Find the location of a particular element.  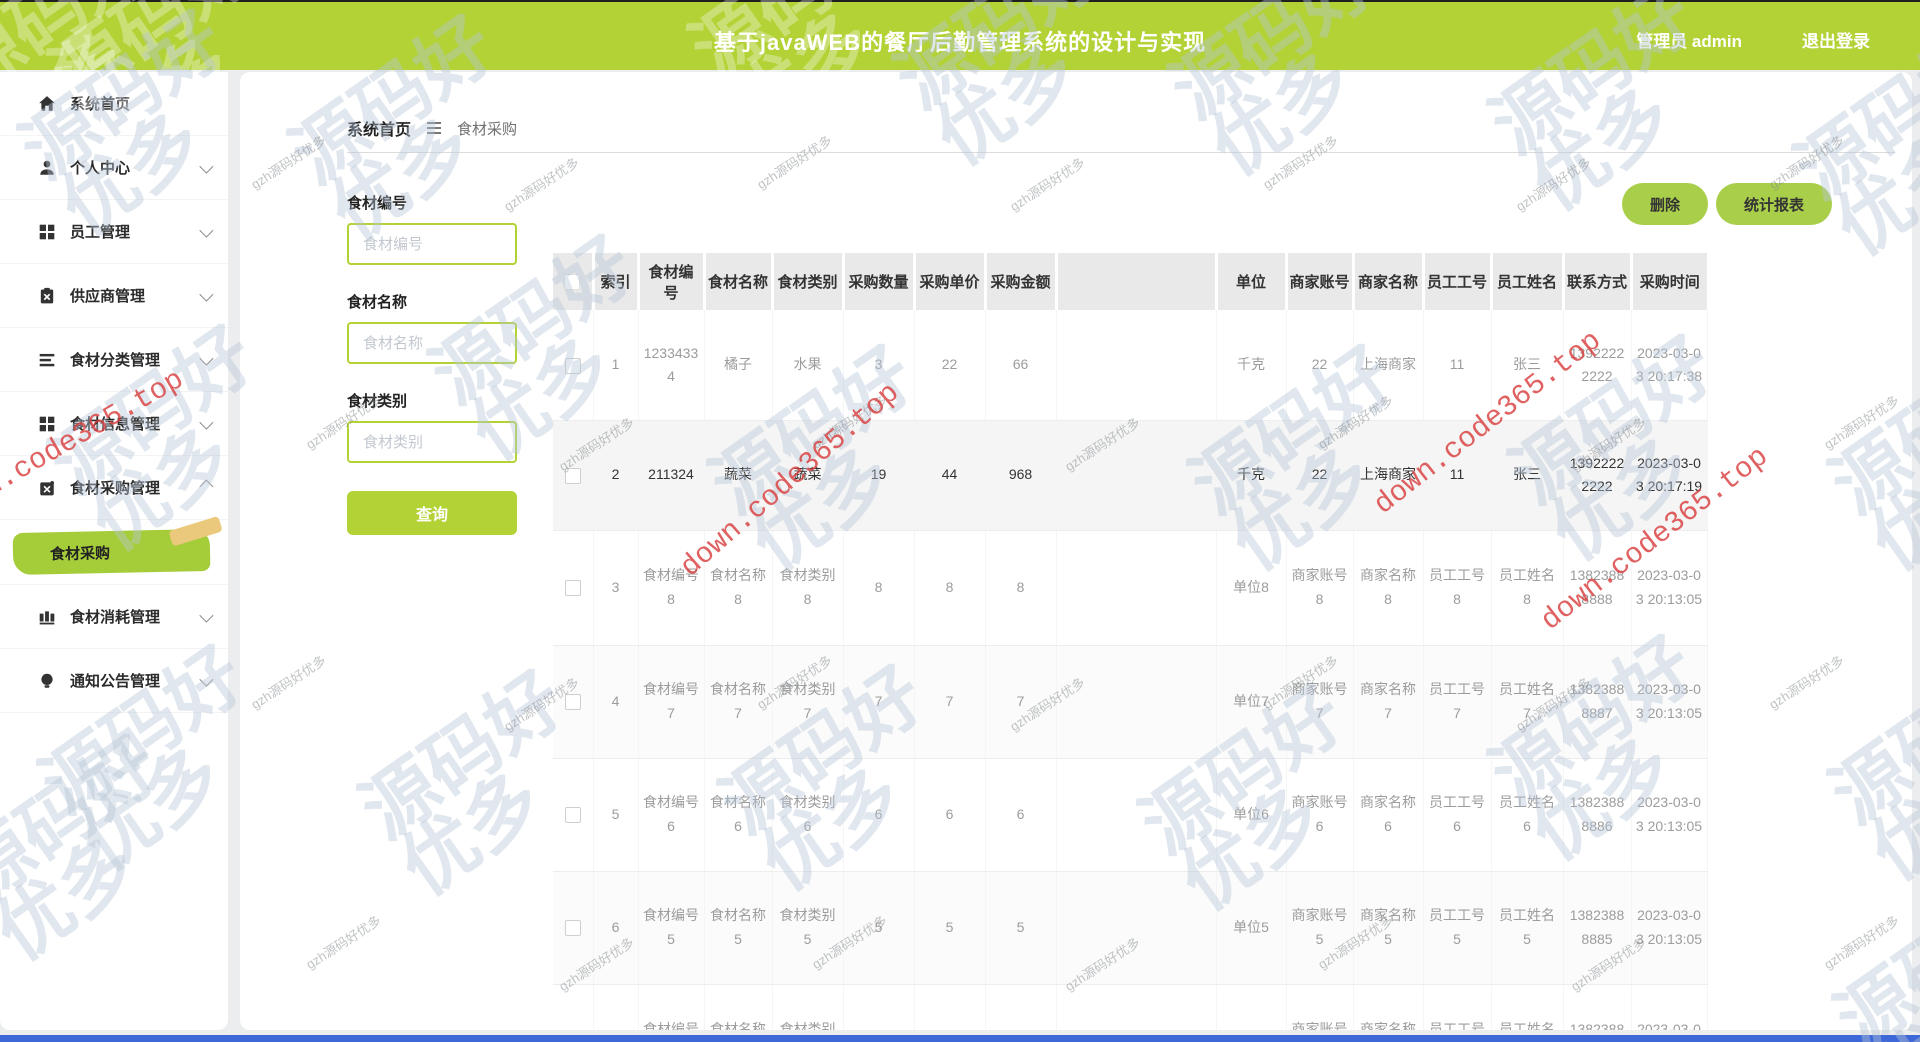

cell-purchase-qty: 5 is located at coordinates (879, 928).